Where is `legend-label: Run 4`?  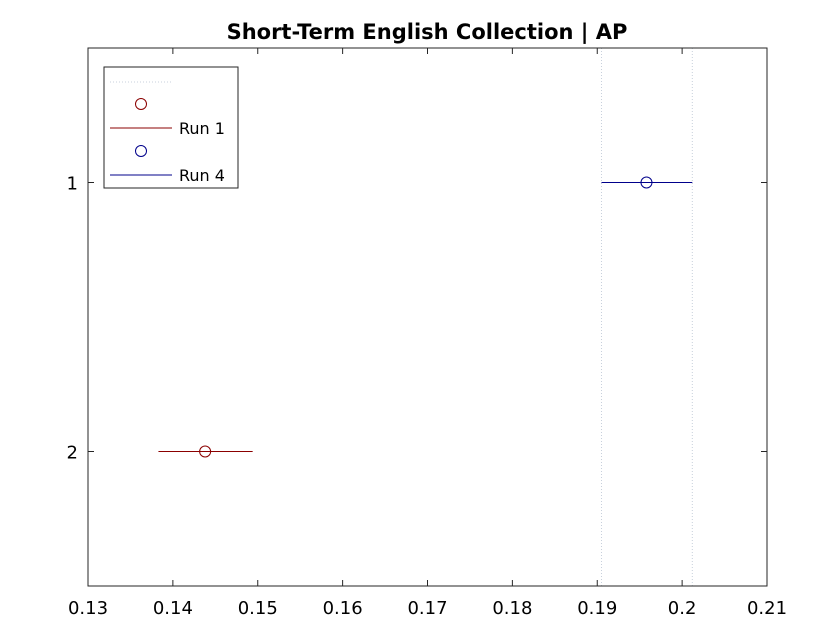
legend-label: Run 4 is located at coordinates (202, 175).